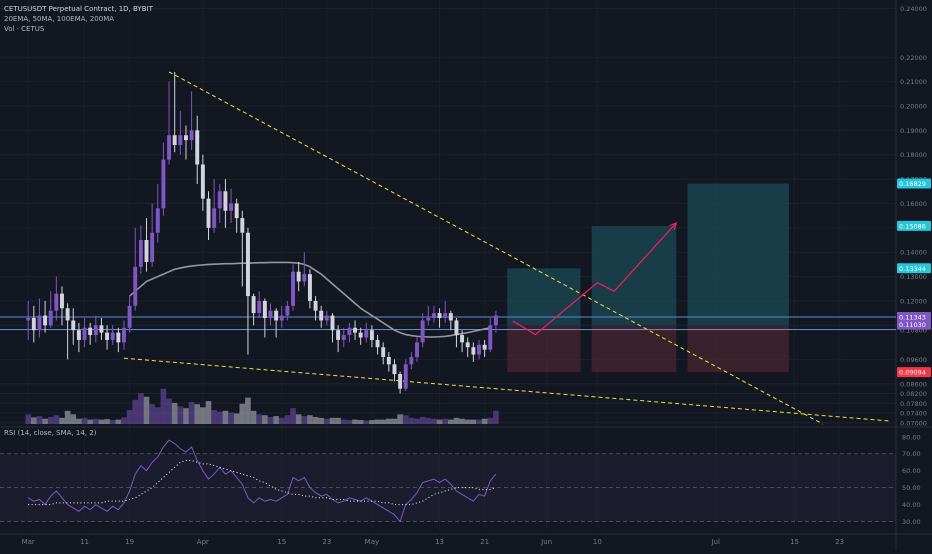 This screenshot has width=932, height=554. Describe the element at coordinates (913, 404) in the screenshot. I see `price-tick-label: 0.07800` at that location.